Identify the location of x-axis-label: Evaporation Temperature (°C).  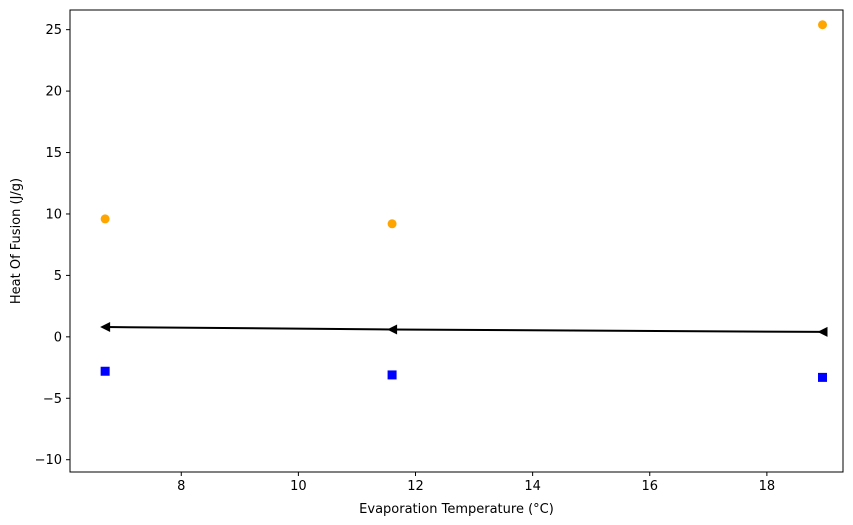
(456, 509).